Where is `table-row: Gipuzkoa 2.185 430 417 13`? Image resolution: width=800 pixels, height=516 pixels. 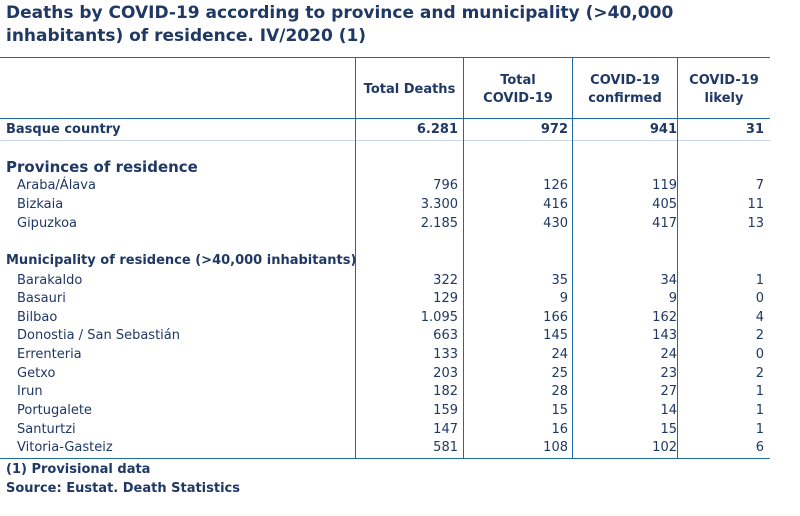 table-row: Gipuzkoa 2.185 430 417 13 is located at coordinates (390, 223).